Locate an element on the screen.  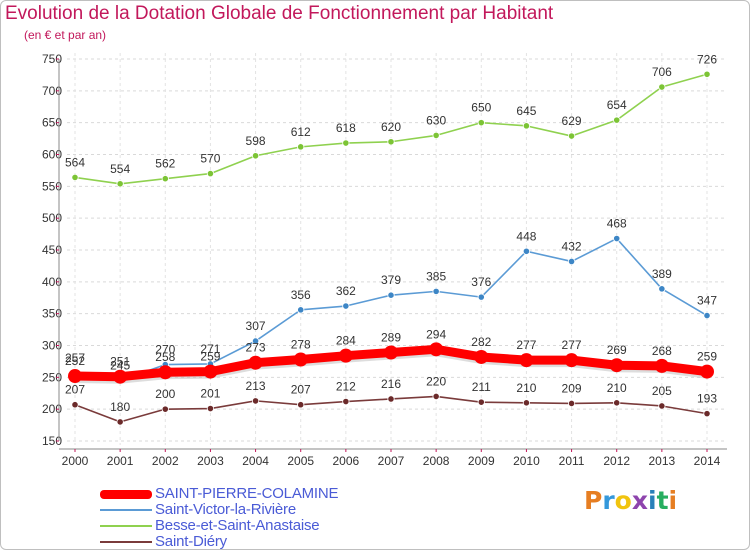
y-tick-label: 250 is located at coordinates (52, 377).